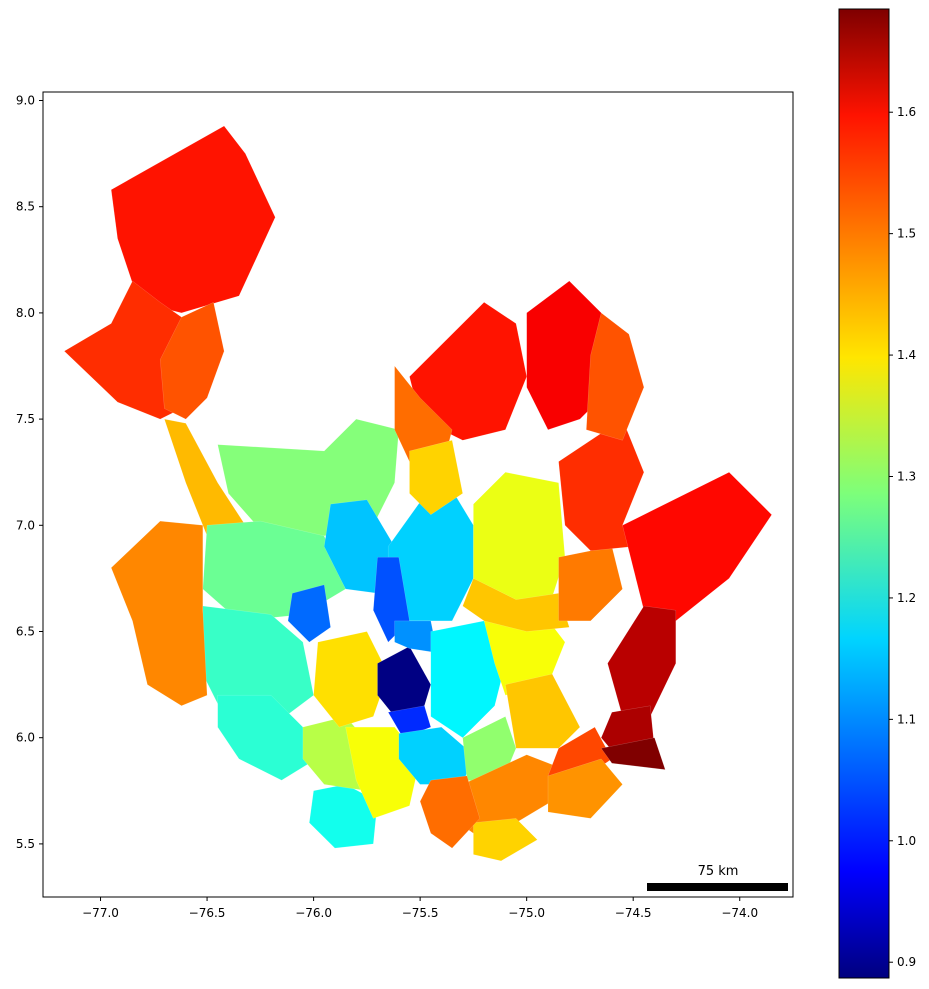  What do you see at coordinates (633, 913) in the screenshot?
I see `x-tick-label: −74.5` at bounding box center [633, 913].